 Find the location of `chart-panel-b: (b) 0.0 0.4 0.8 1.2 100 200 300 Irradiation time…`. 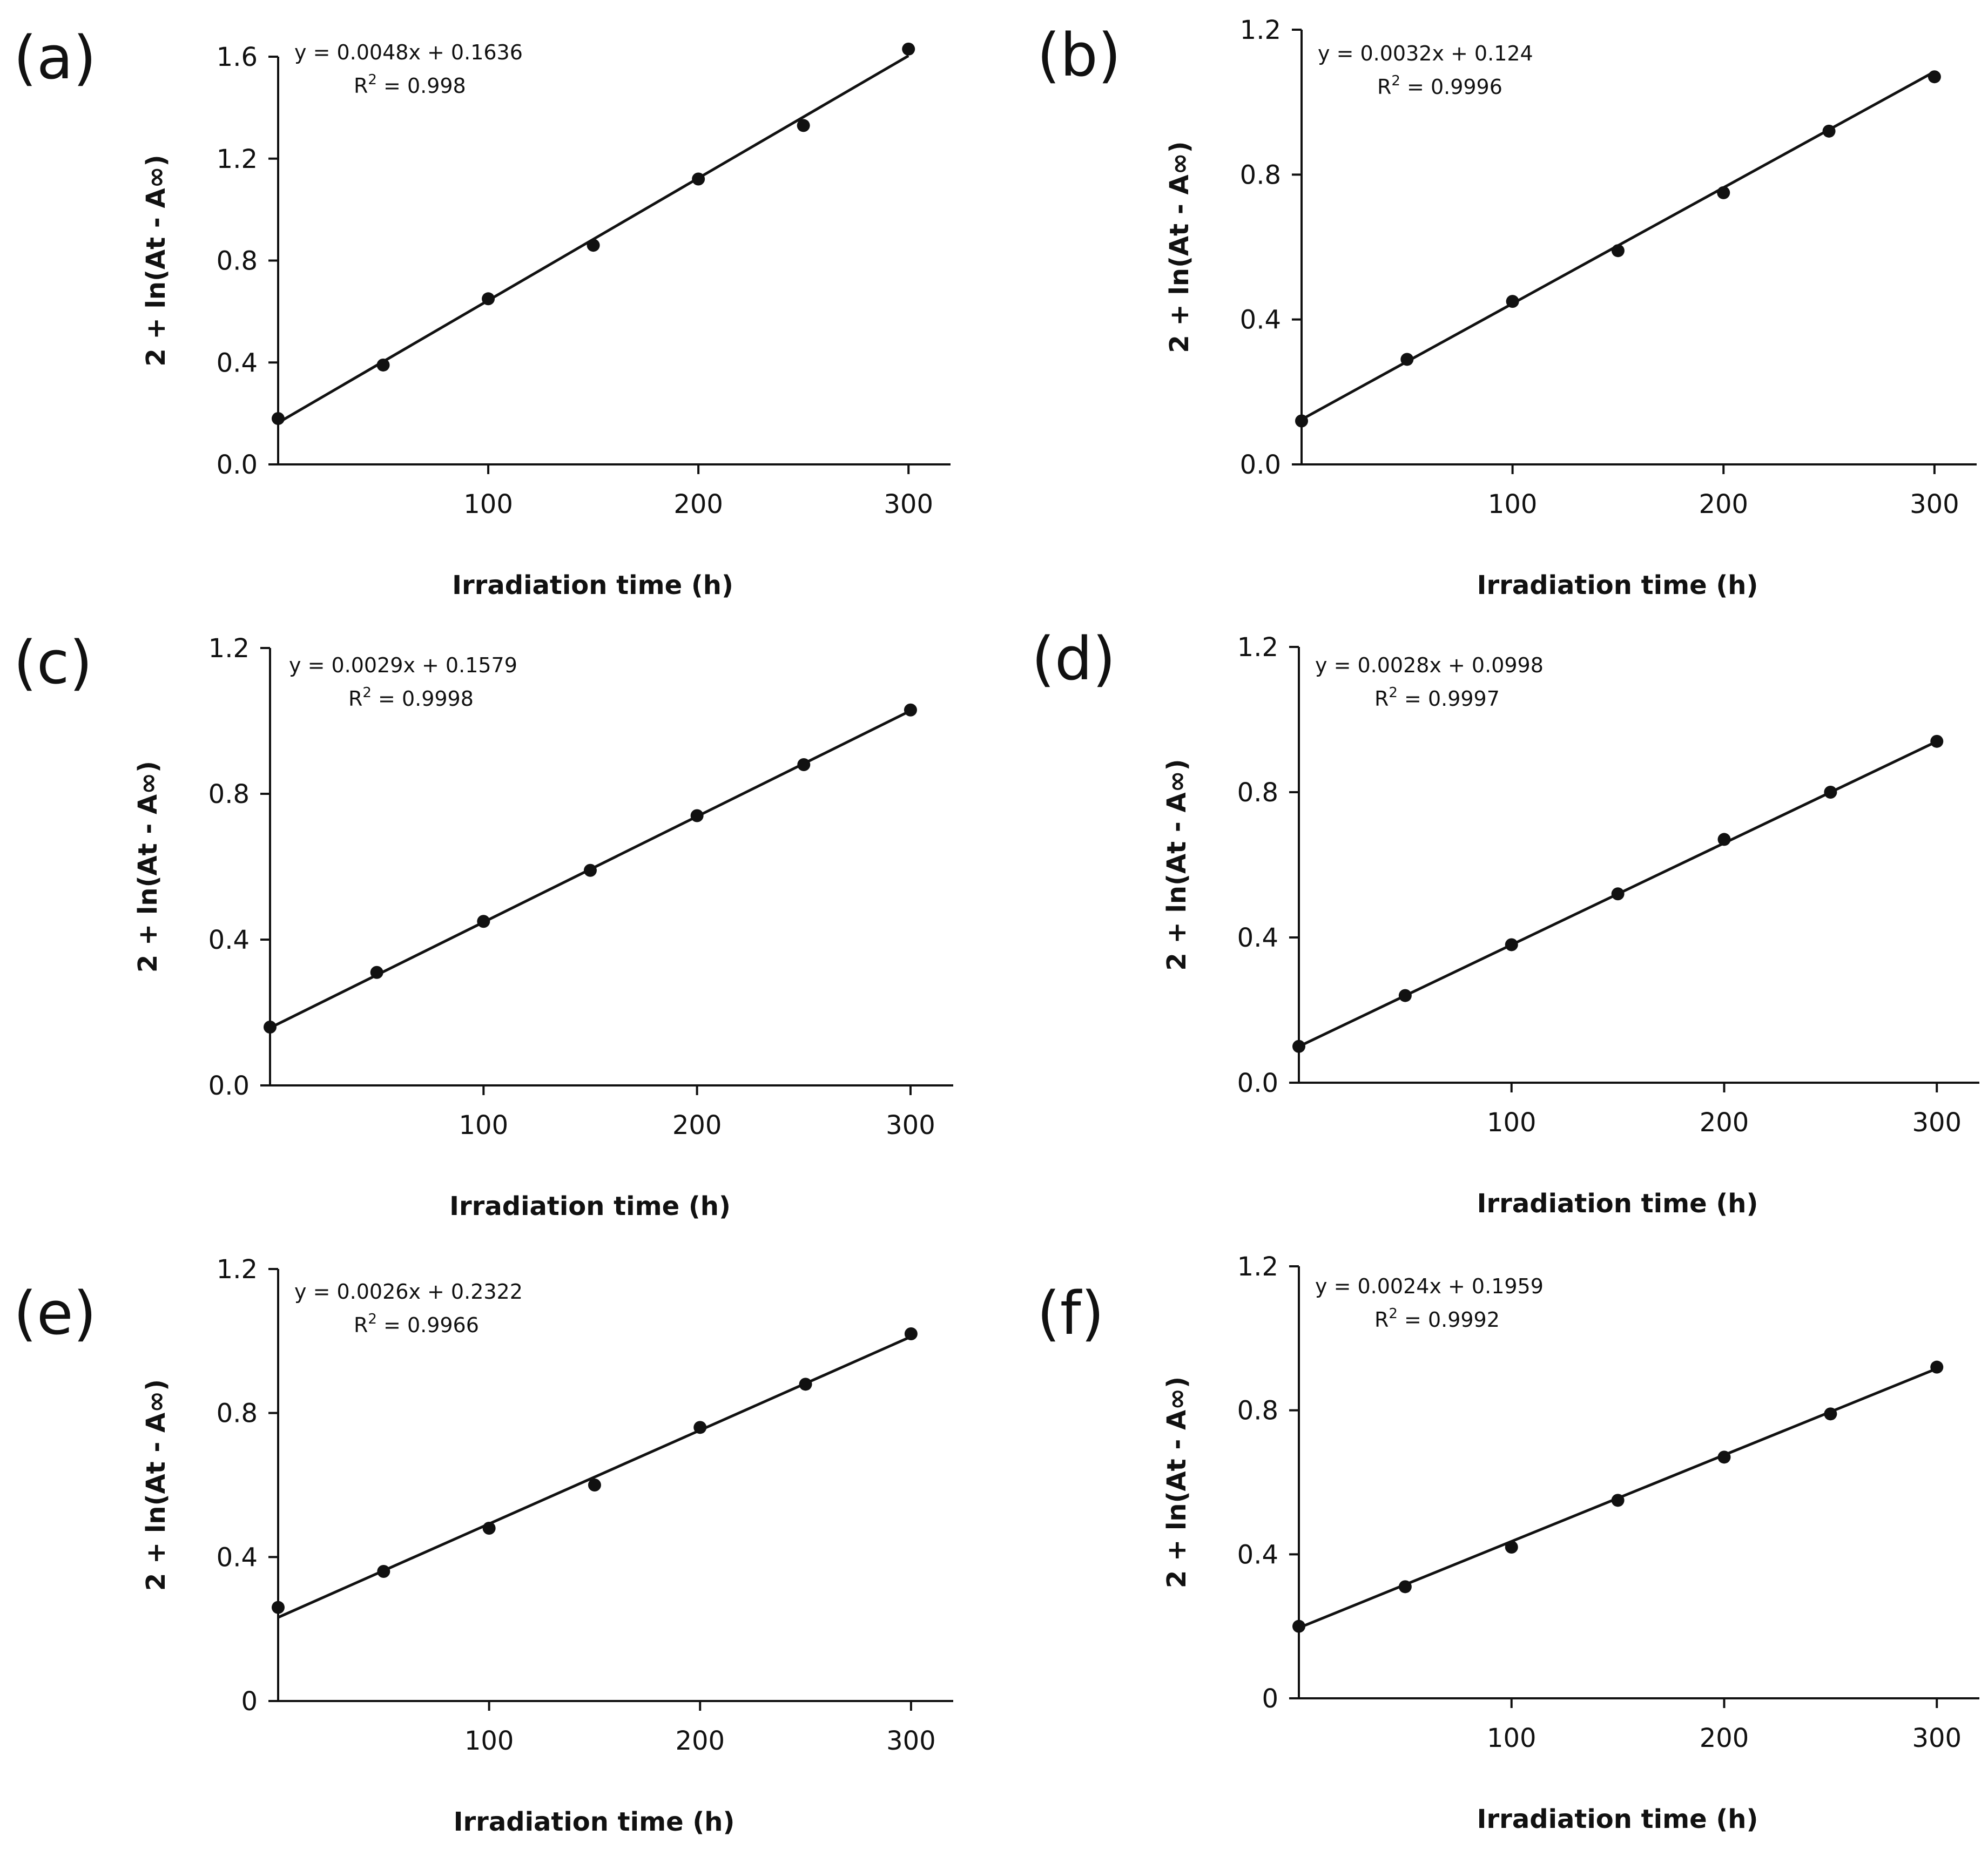

chart-panel-b: (b) 0.0 0.4 0.8 1.2 100 200 300 Irradiation time… is located at coordinates (1507, 308).